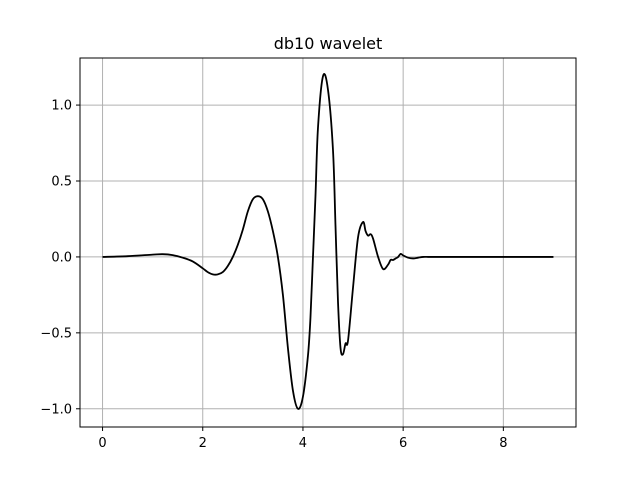  I want to click on y-tick-label: 1.0, so click(61, 106).